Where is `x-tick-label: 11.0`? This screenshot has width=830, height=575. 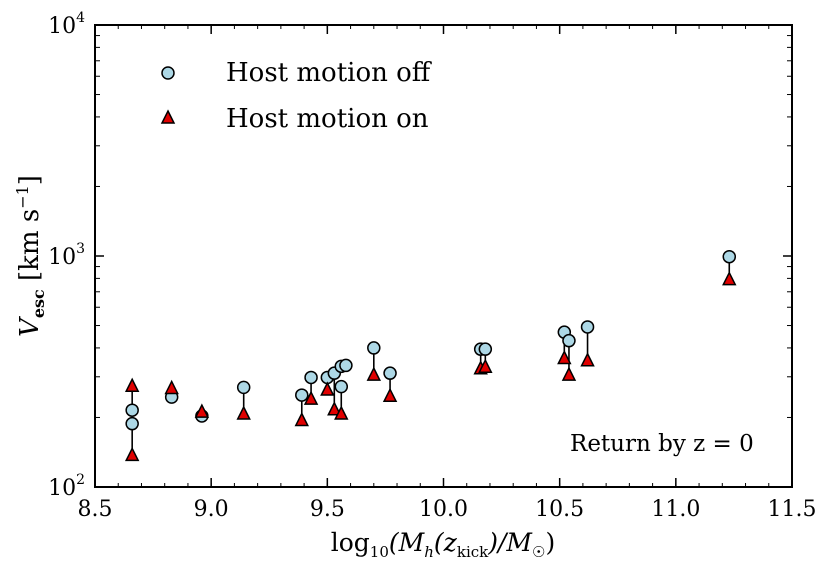 x-tick-label: 11.0 is located at coordinates (675, 509).